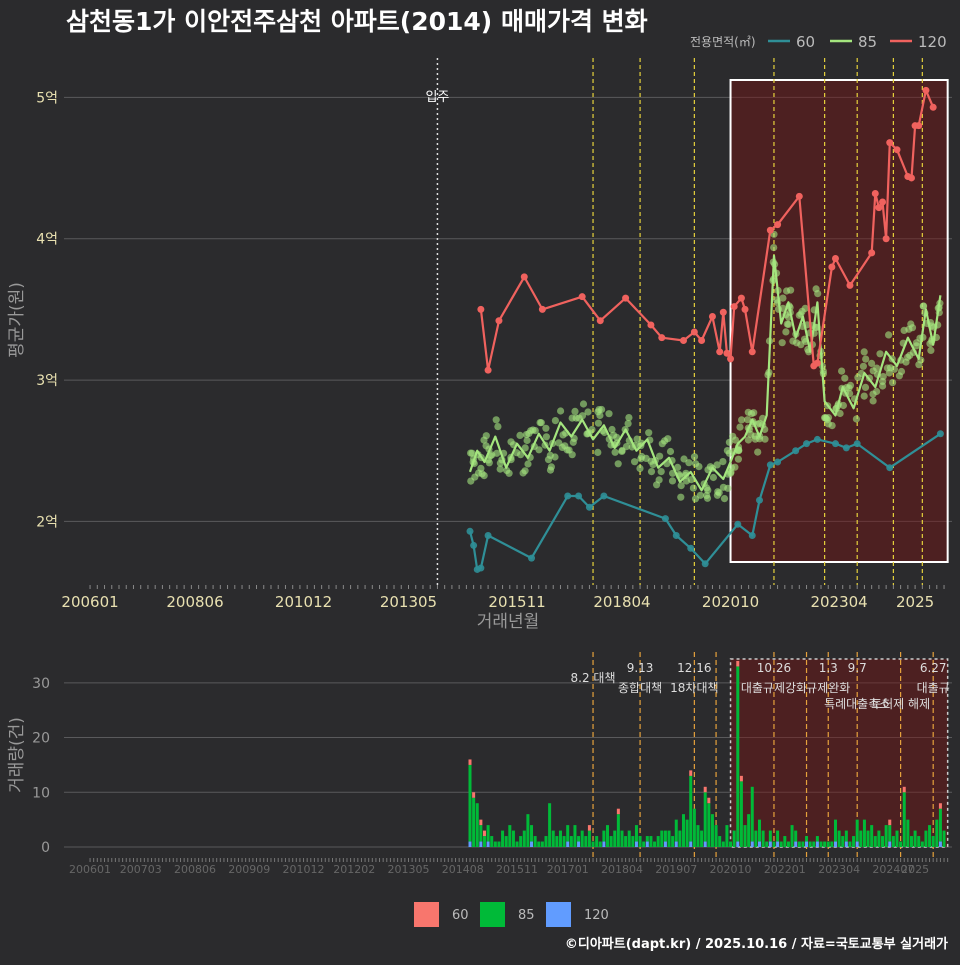 The height and width of the screenshot is (965, 960). Describe the element at coordinates (408, 869) in the screenshot. I see `volume-x-tick-label: 201305` at that location.